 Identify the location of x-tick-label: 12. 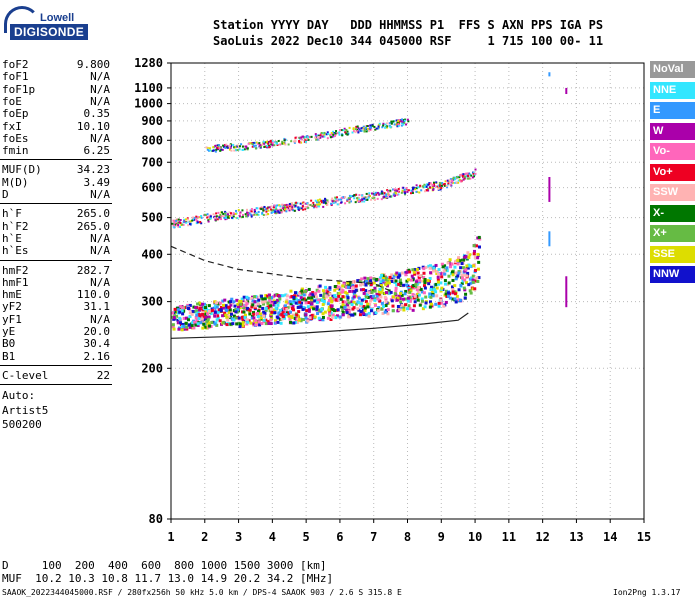
(542, 537).